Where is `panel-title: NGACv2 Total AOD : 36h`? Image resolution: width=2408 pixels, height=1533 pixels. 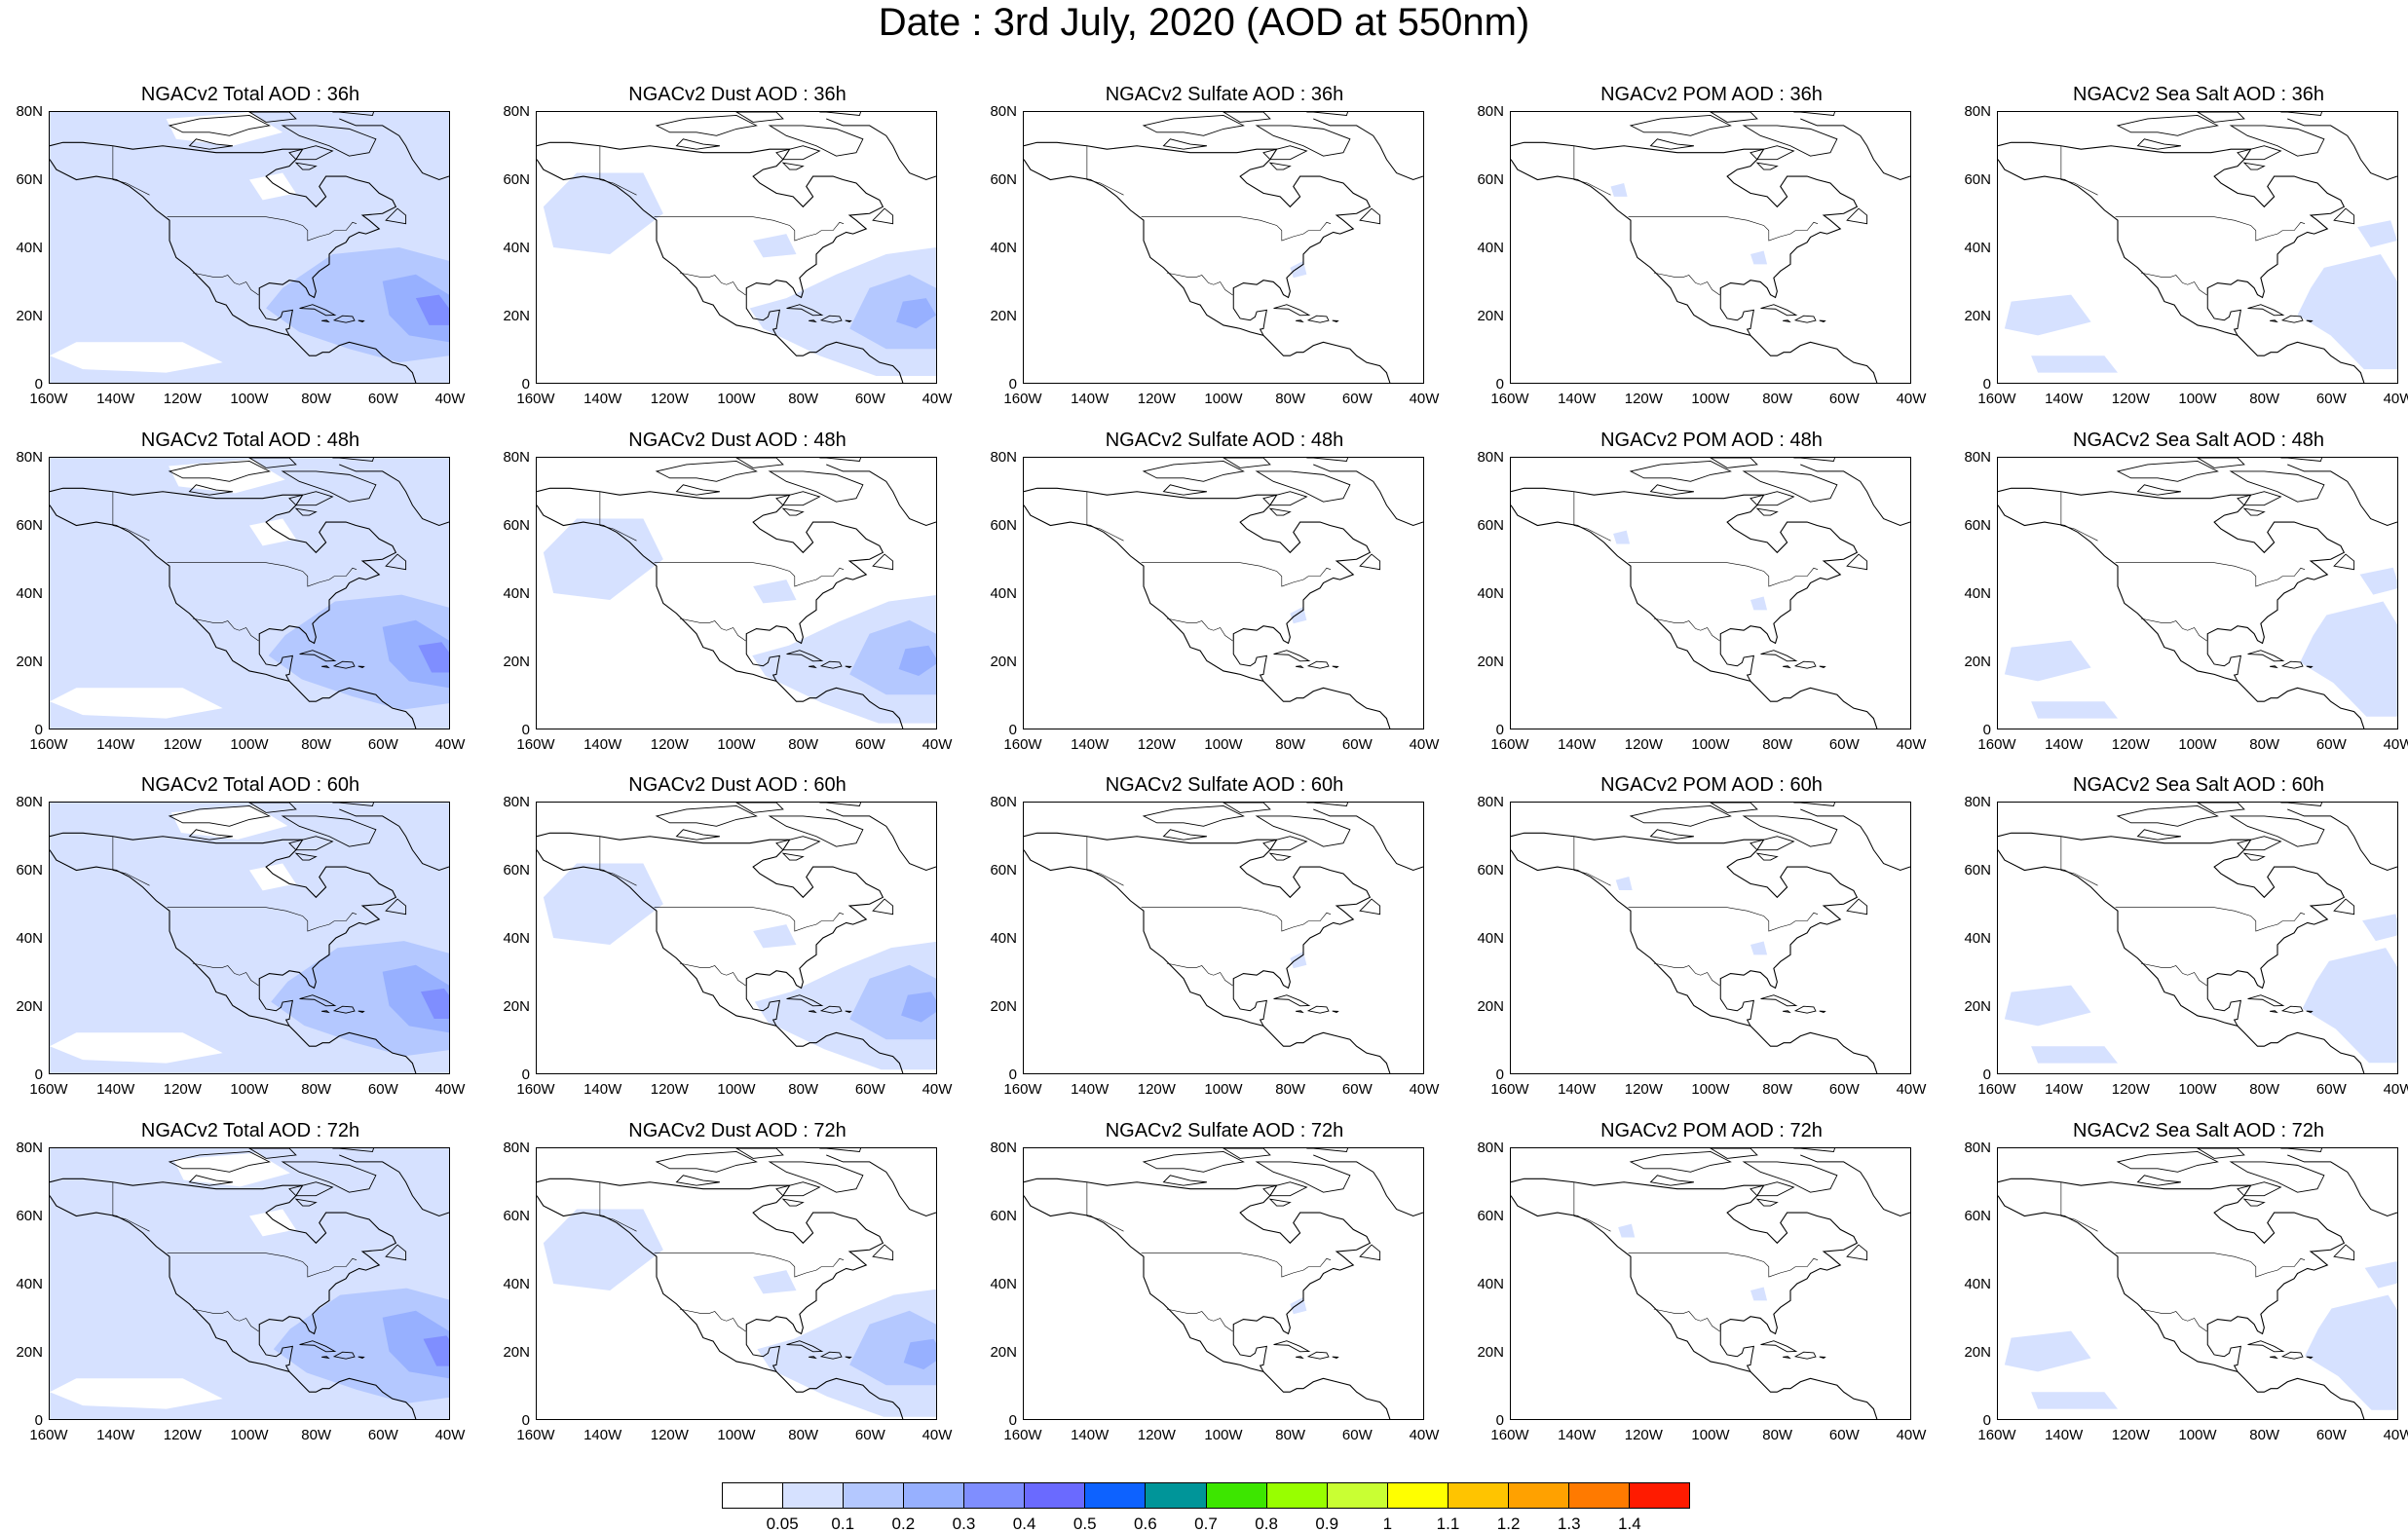
panel-title: NGACv2 Total AOD : 36h is located at coordinates (250, 94).